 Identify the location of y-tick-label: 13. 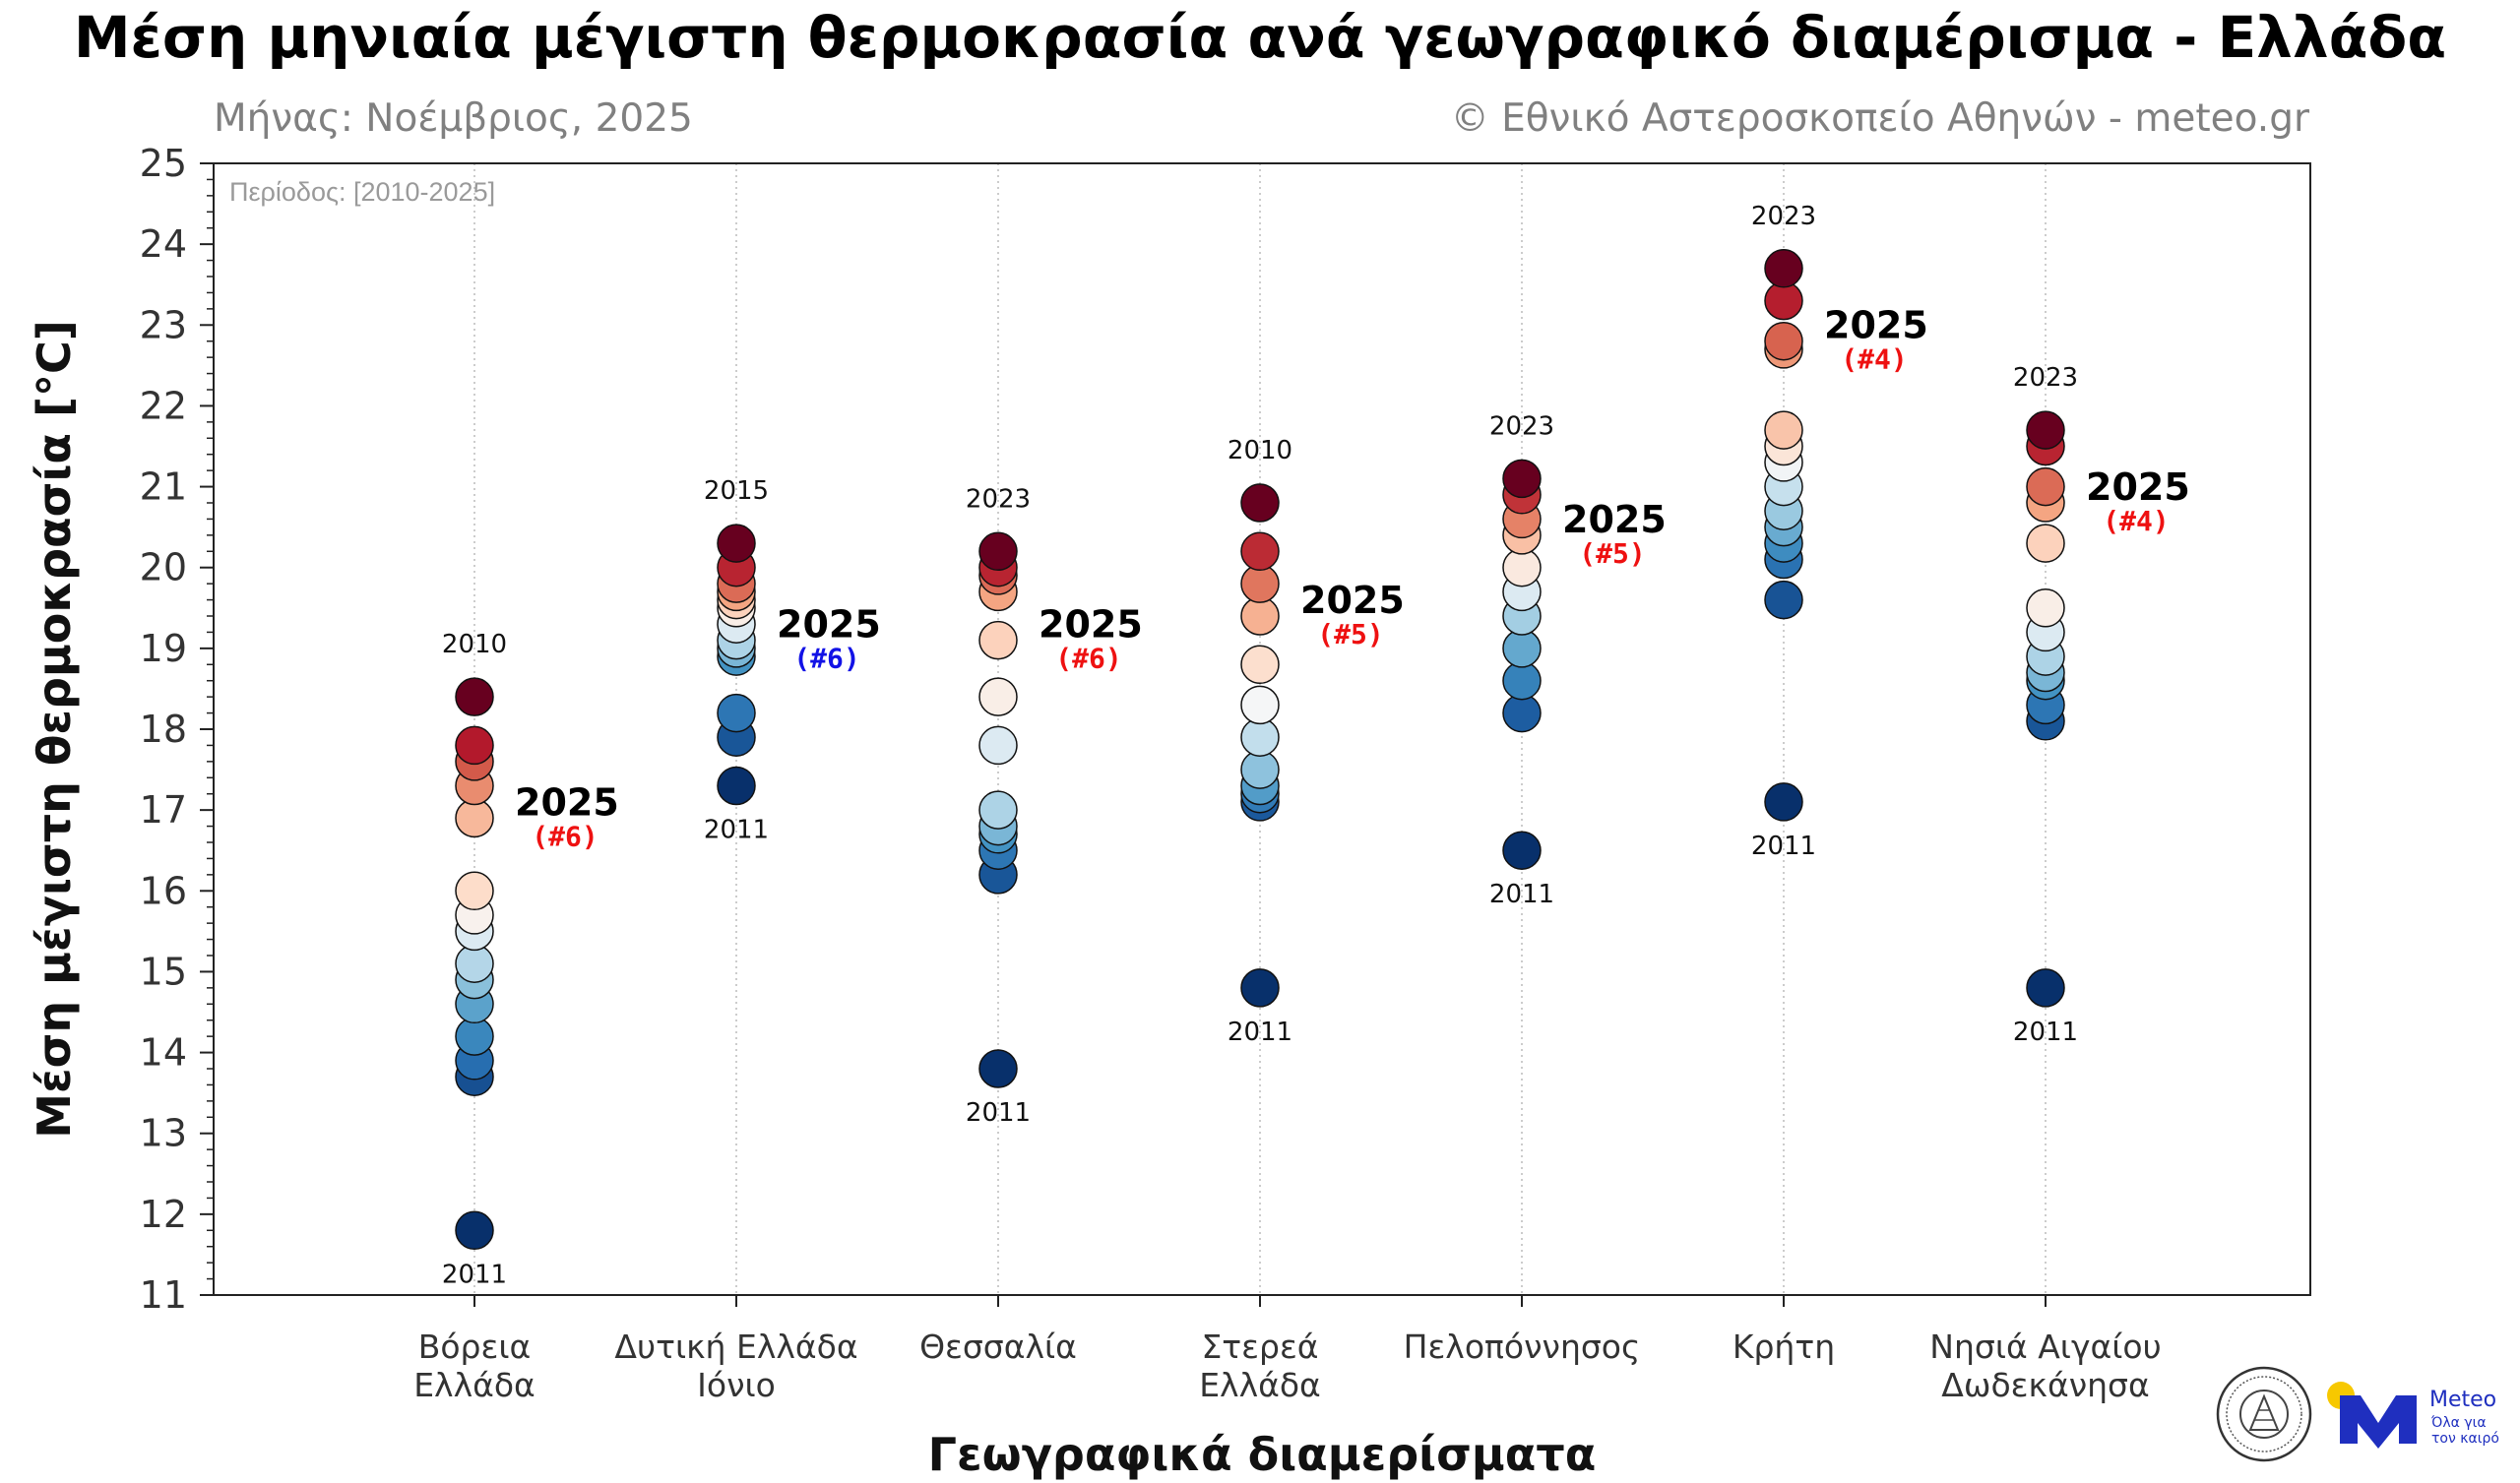
(163, 1133).